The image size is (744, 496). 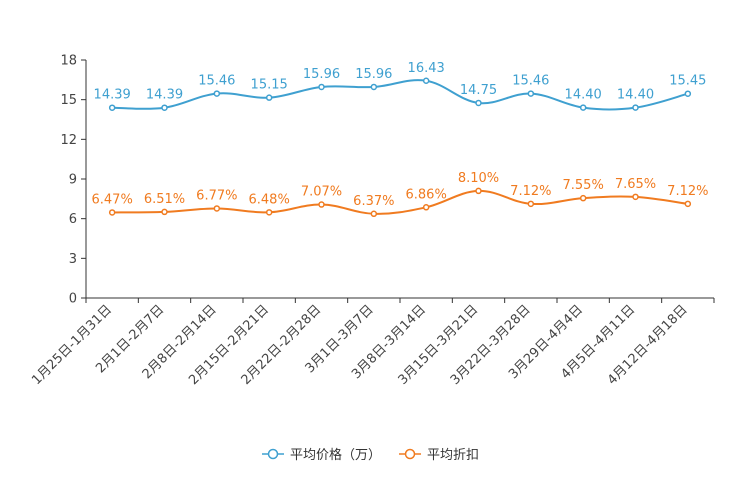 I want to click on legend-item-price: 平均价格（万）, so click(x=321, y=455).